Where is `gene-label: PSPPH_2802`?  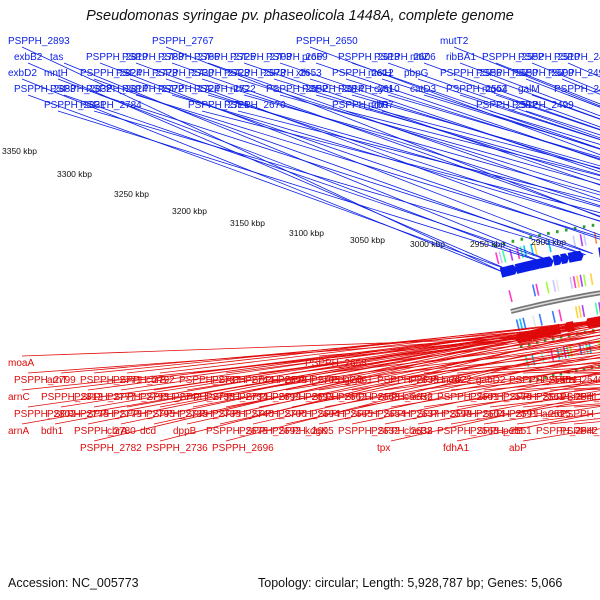 gene-label: PSPPH_2802 is located at coordinates (45, 414).